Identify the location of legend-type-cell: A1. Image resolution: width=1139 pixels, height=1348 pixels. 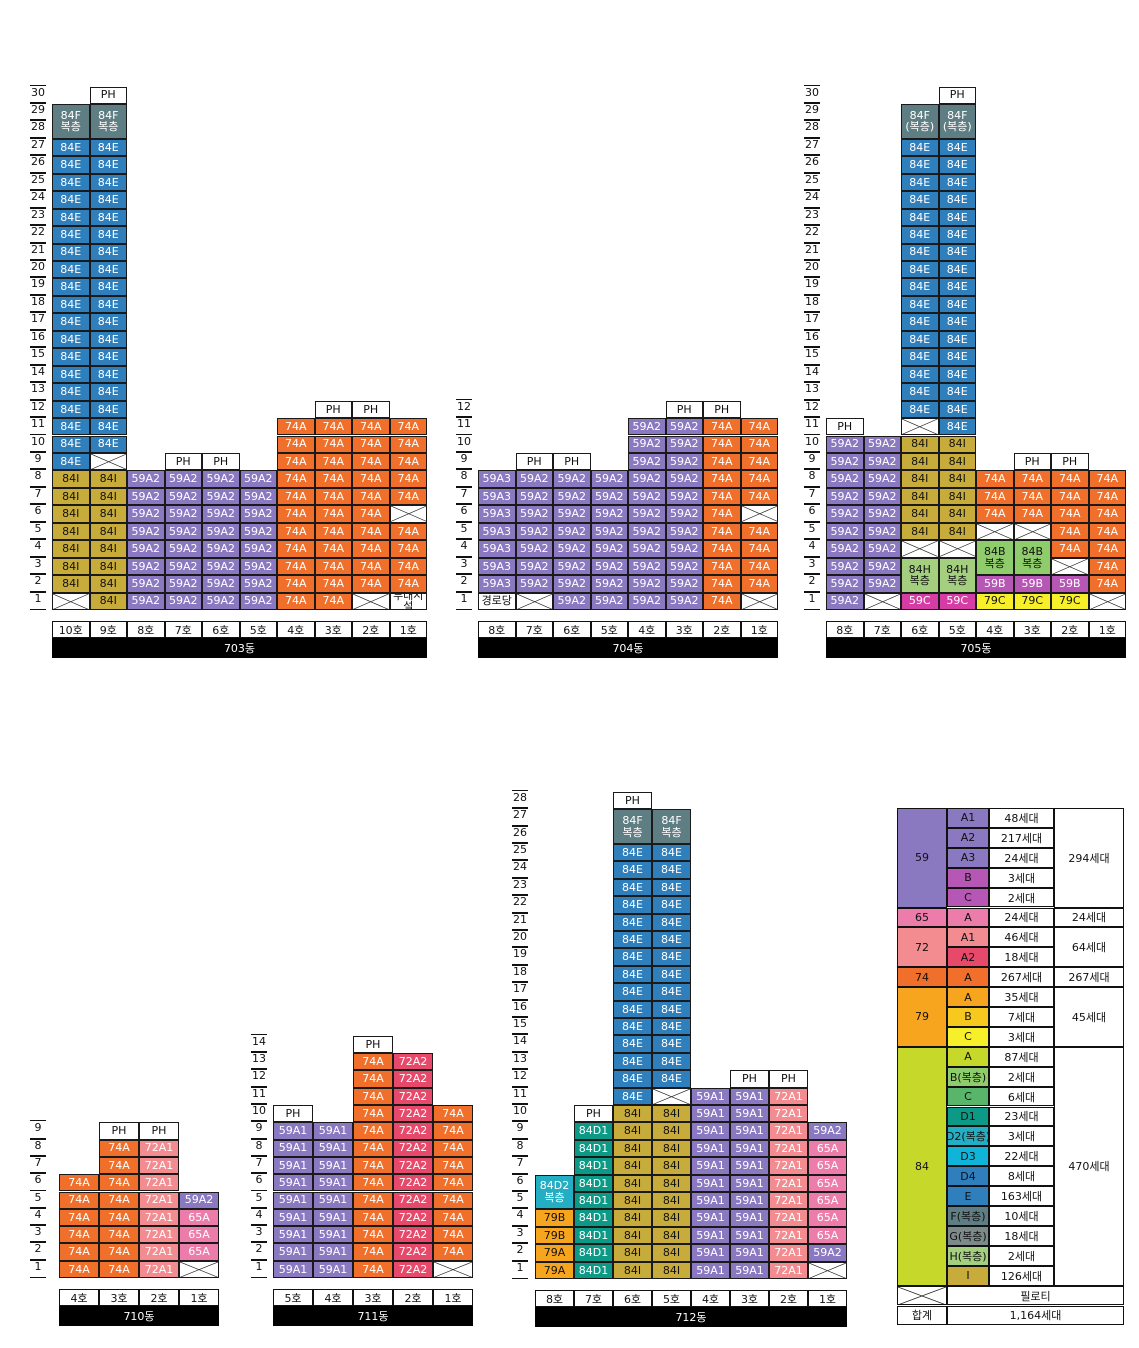
(968, 818).